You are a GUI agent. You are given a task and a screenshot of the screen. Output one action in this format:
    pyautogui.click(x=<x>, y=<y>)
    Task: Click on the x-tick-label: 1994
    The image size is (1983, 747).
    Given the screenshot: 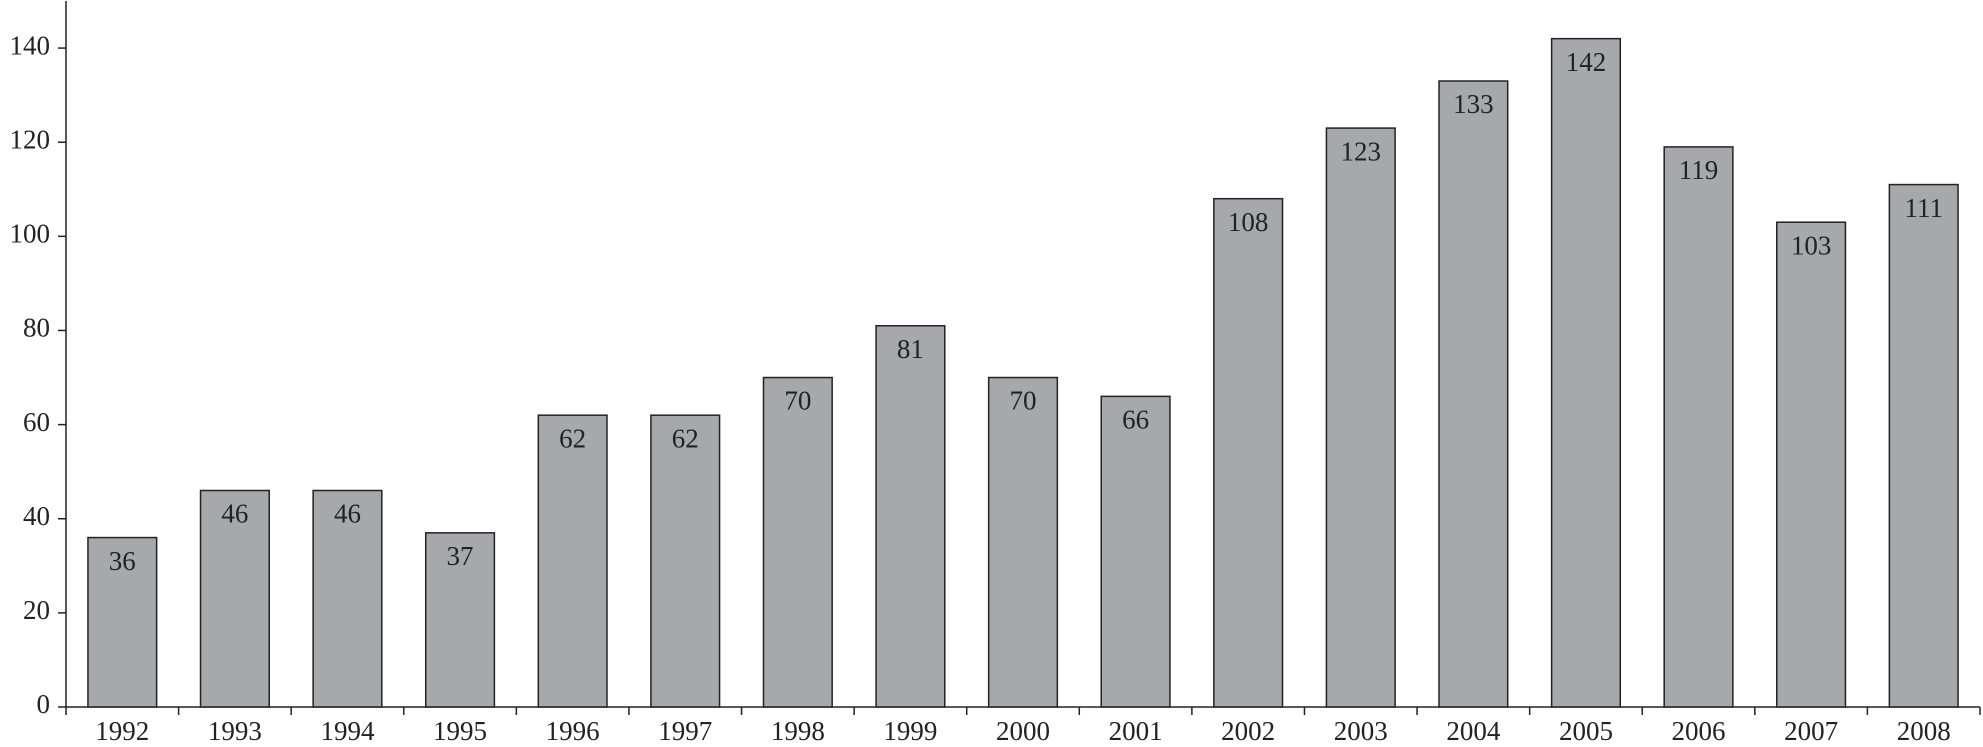 What is the action you would take?
    pyautogui.click(x=347, y=731)
    